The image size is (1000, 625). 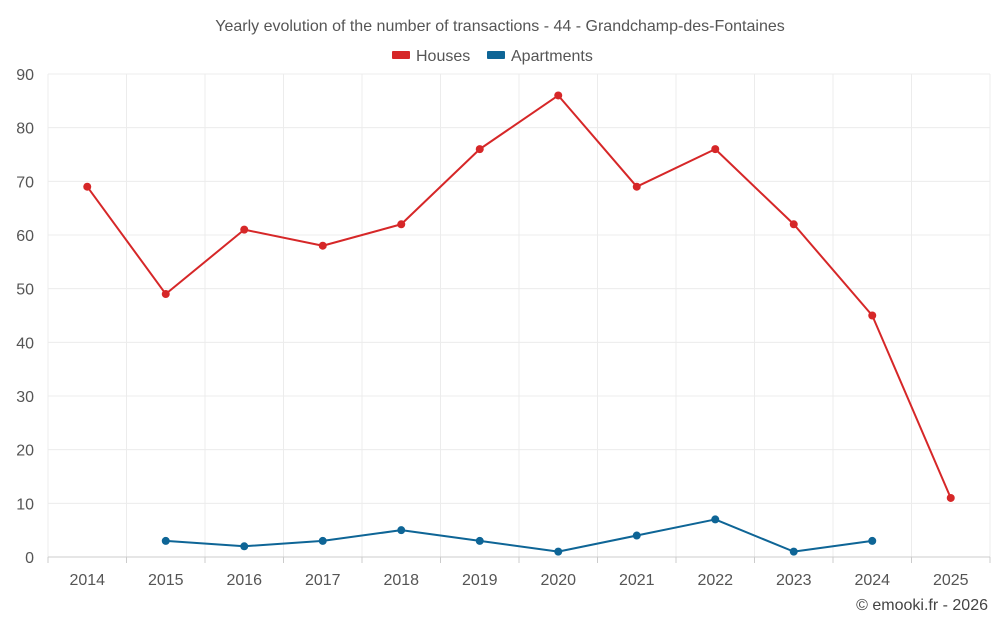 I want to click on y-tick-label: 30, so click(x=25, y=397).